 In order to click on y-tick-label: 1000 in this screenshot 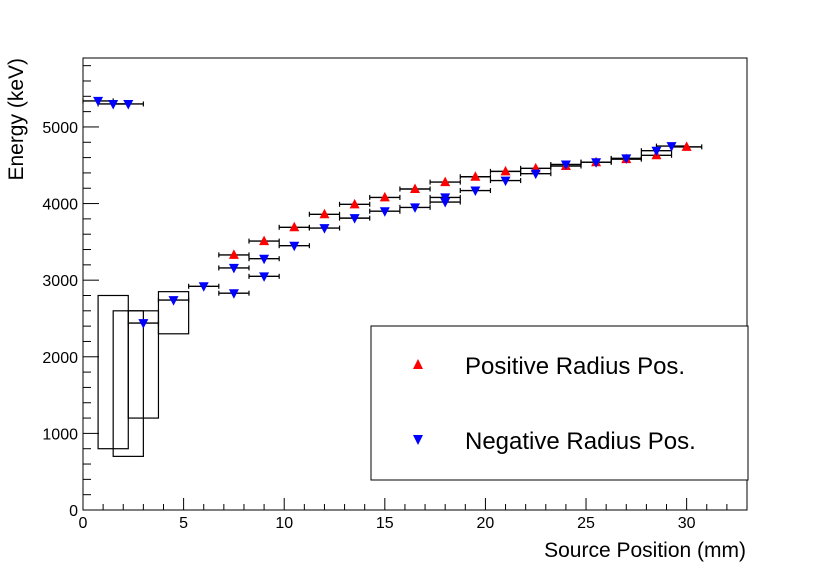, I will do `click(60, 434)`.